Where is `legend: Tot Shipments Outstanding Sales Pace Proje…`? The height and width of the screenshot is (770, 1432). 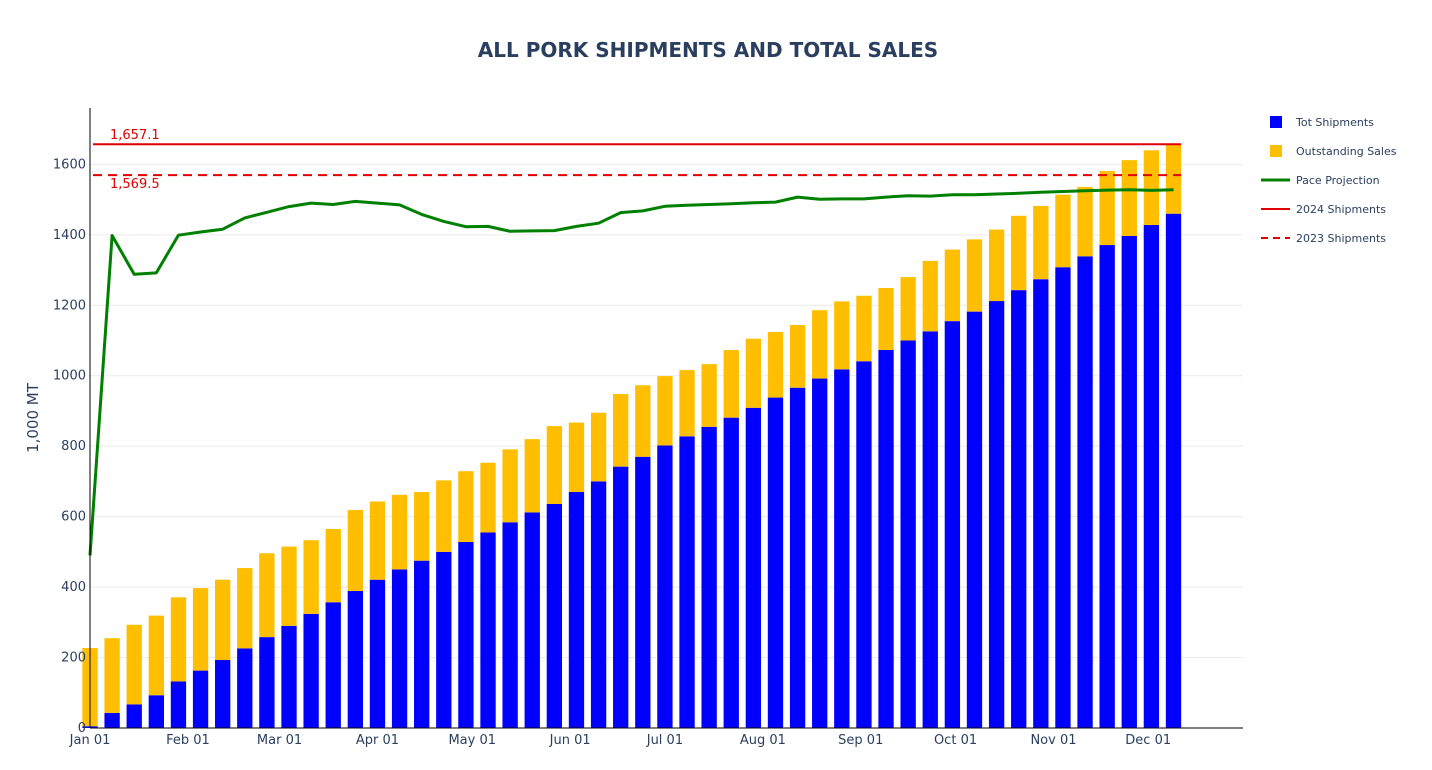 legend: Tot Shipments Outstanding Sales Pace Proje… is located at coordinates (1329, 180).